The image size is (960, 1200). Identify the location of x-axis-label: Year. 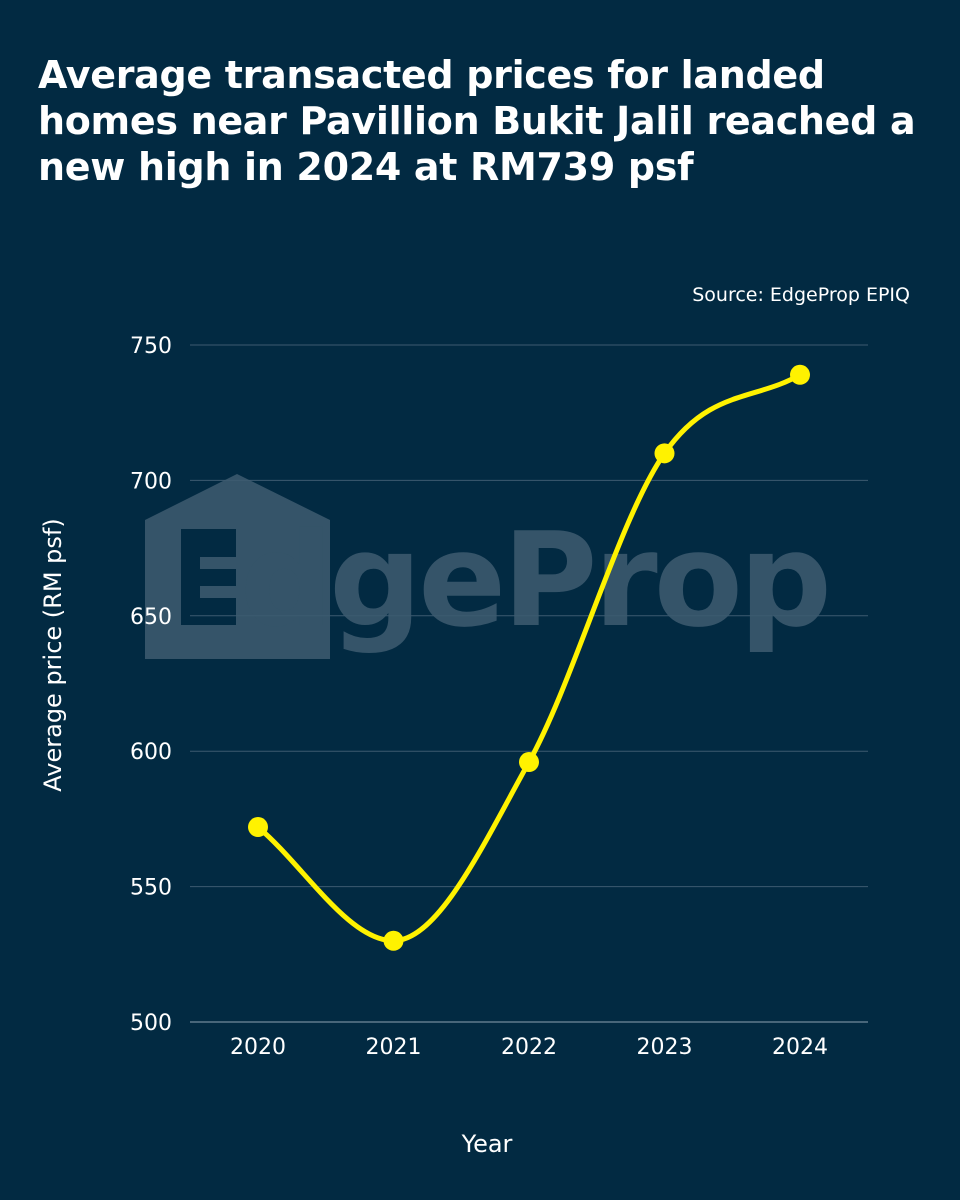
(487, 1144).